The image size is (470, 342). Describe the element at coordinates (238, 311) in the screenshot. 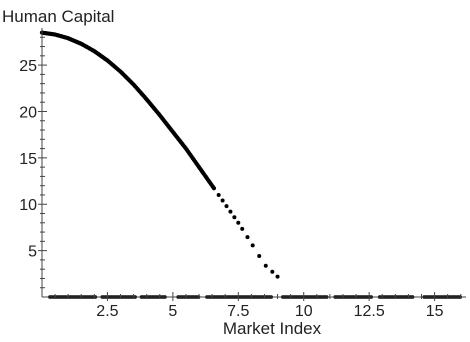

I see `x-tick-label: 7.5` at that location.